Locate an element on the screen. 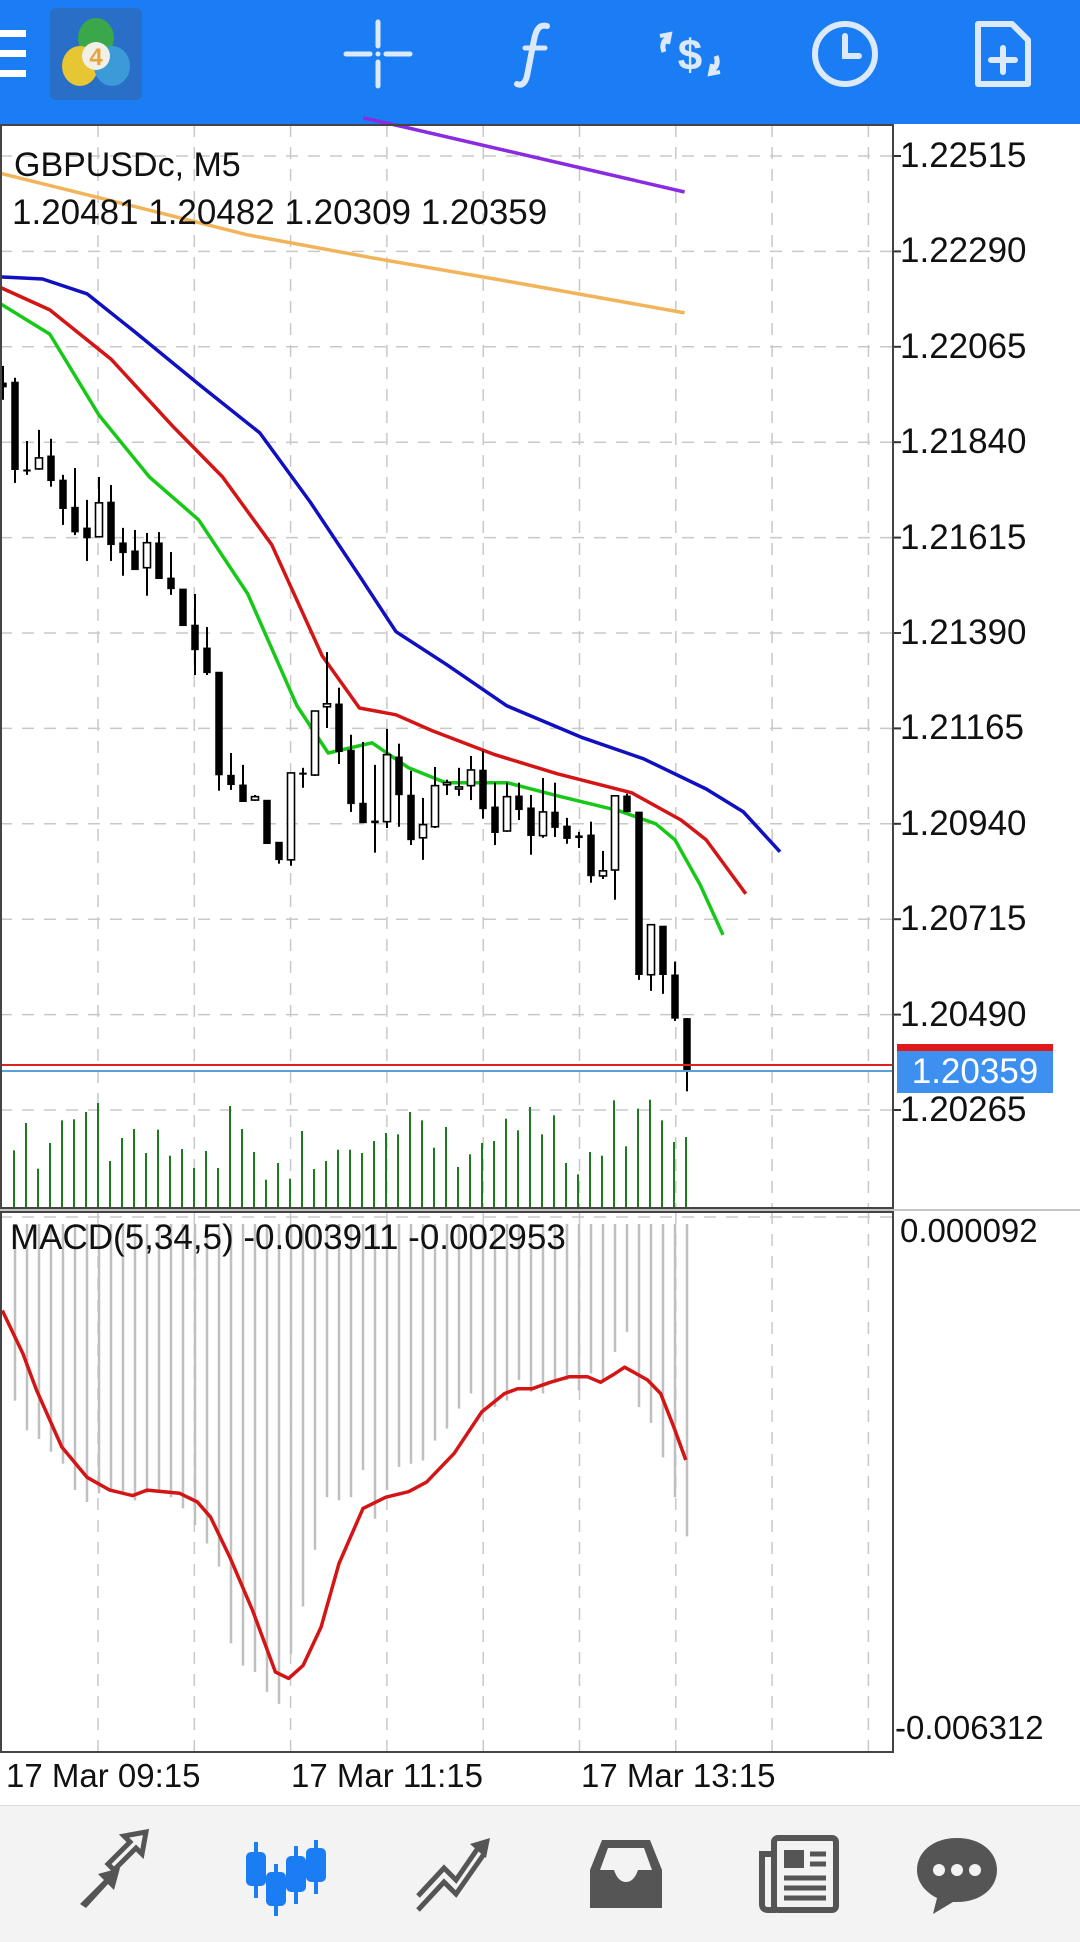  history-inbox-icon is located at coordinates (626, 1874).